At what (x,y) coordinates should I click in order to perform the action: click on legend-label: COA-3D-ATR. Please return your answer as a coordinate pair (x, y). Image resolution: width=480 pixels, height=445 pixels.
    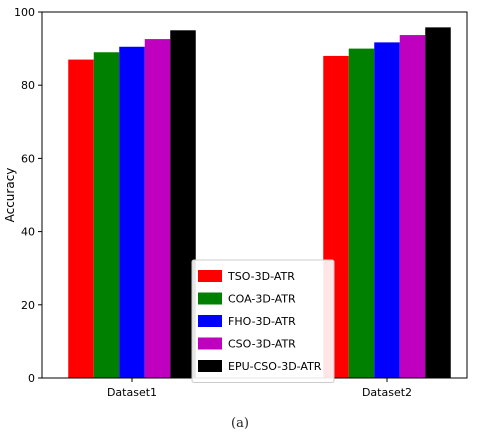
    Looking at the image, I should click on (262, 299).